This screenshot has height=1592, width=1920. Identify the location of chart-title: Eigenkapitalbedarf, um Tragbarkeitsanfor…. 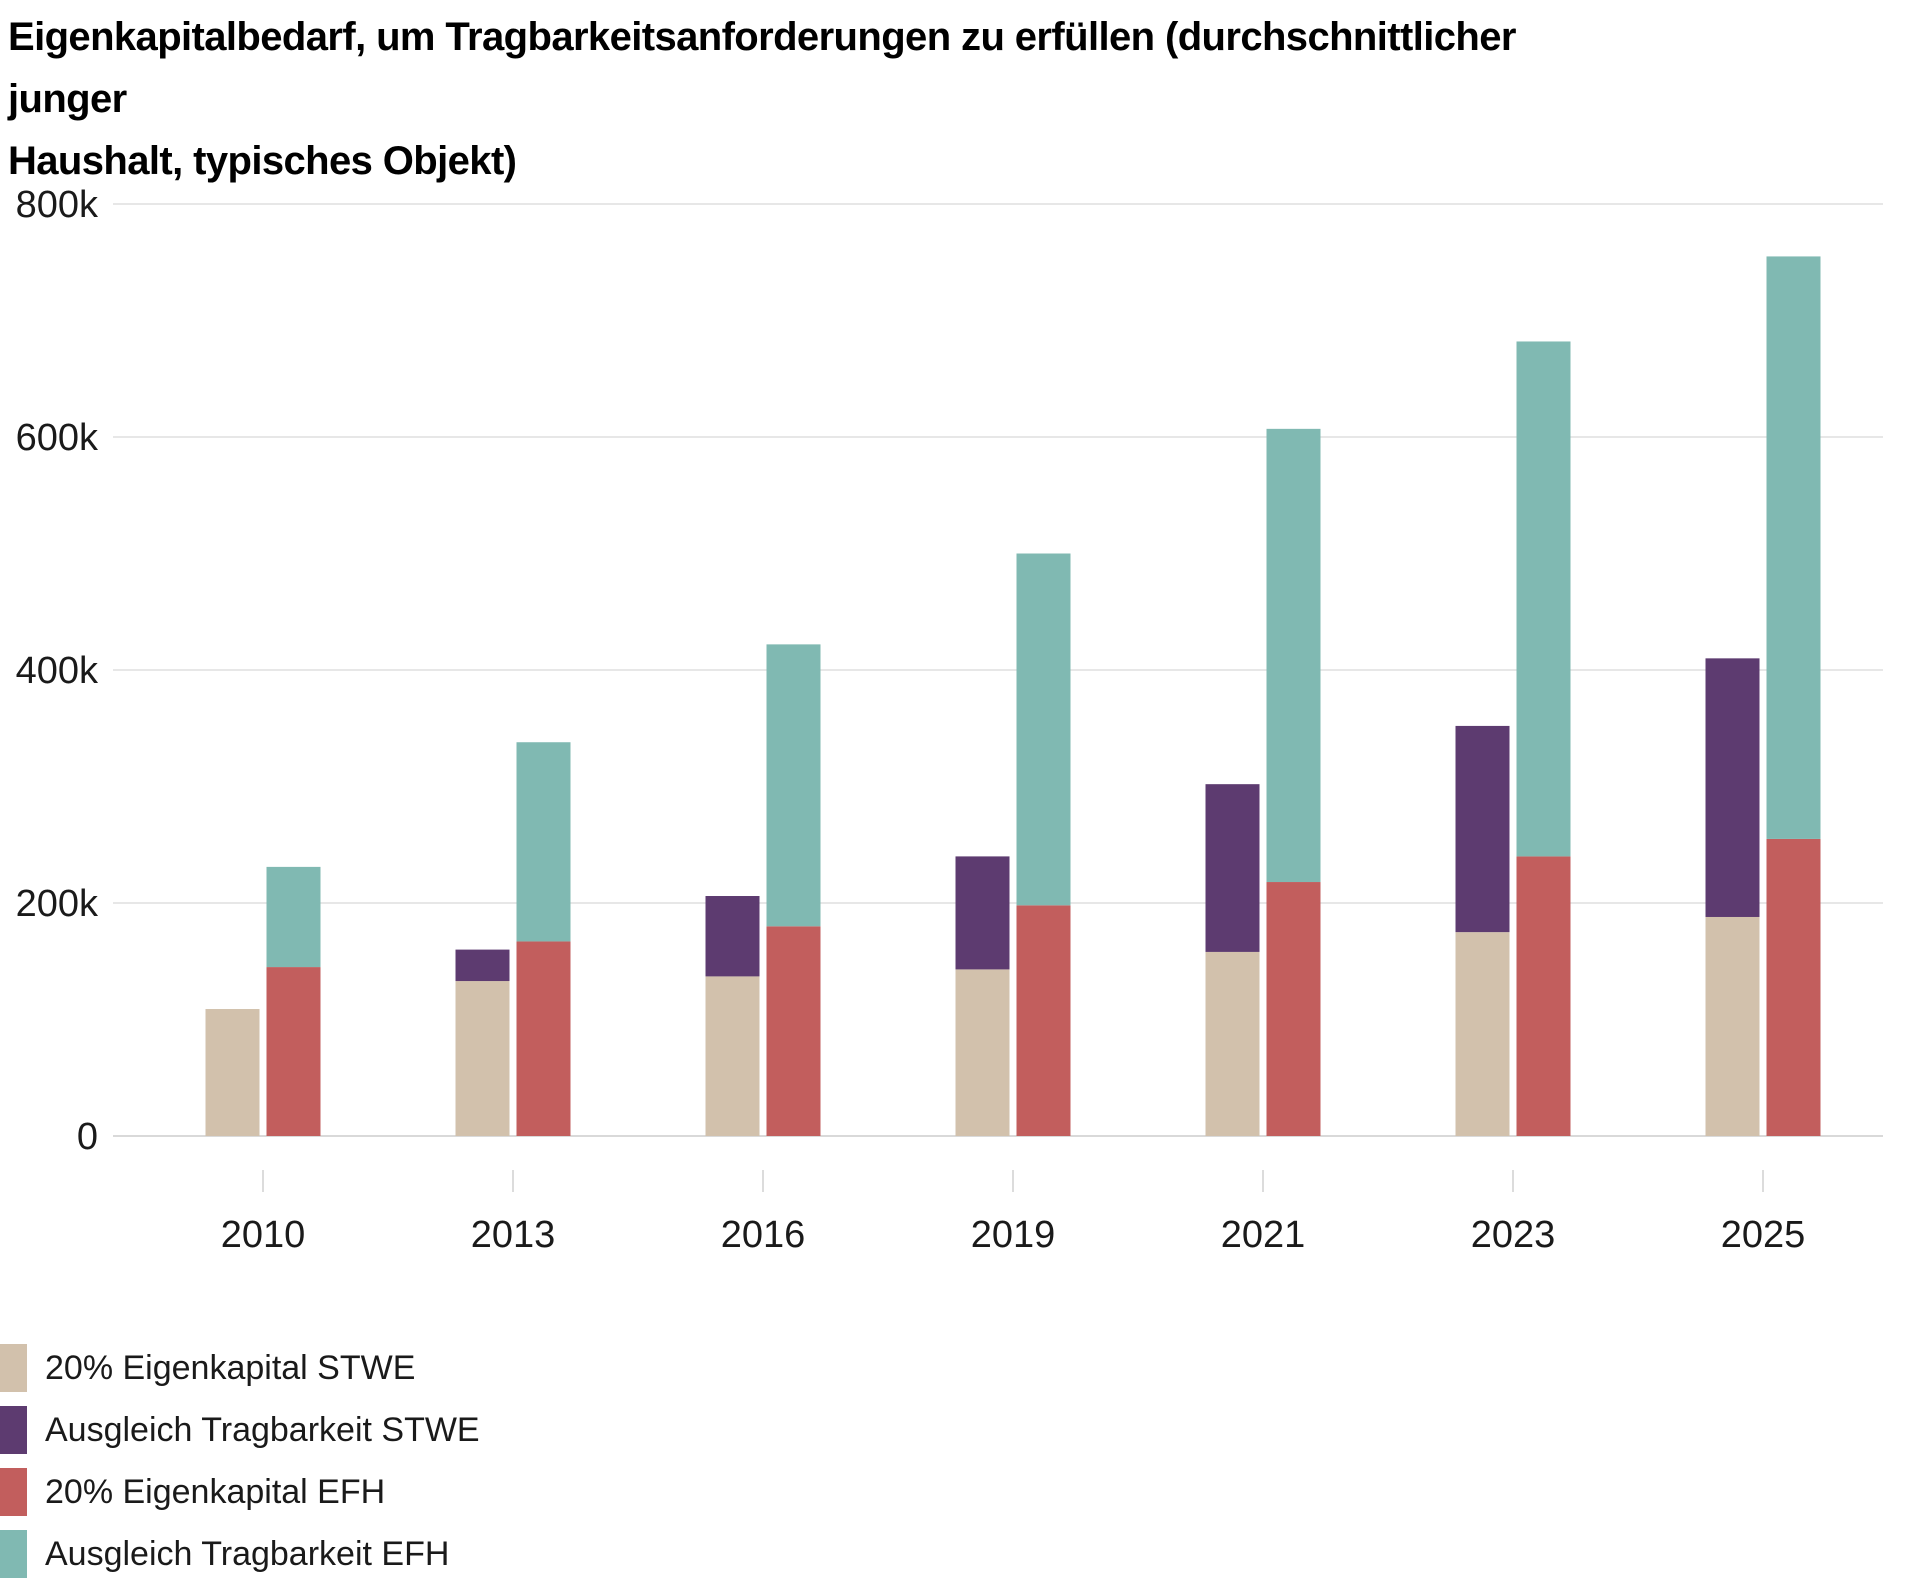
(808, 99).